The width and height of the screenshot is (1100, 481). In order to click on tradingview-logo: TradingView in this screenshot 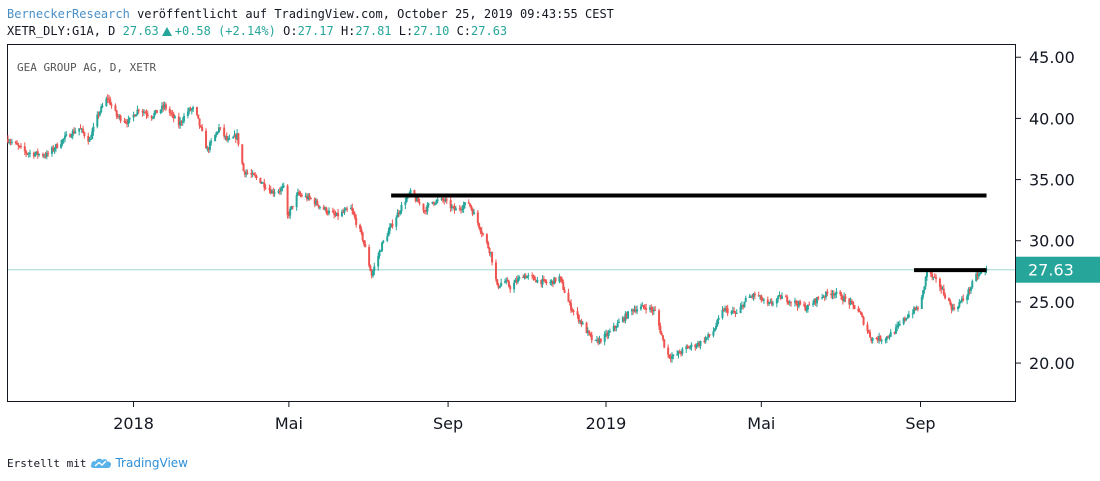, I will do `click(139, 463)`.